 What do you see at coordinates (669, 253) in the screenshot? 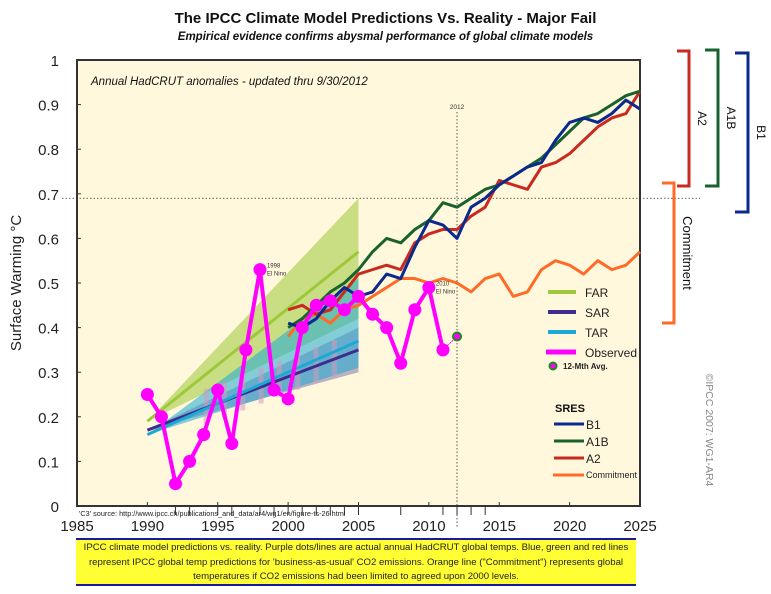
I see `bracket-commitment` at bounding box center [669, 253].